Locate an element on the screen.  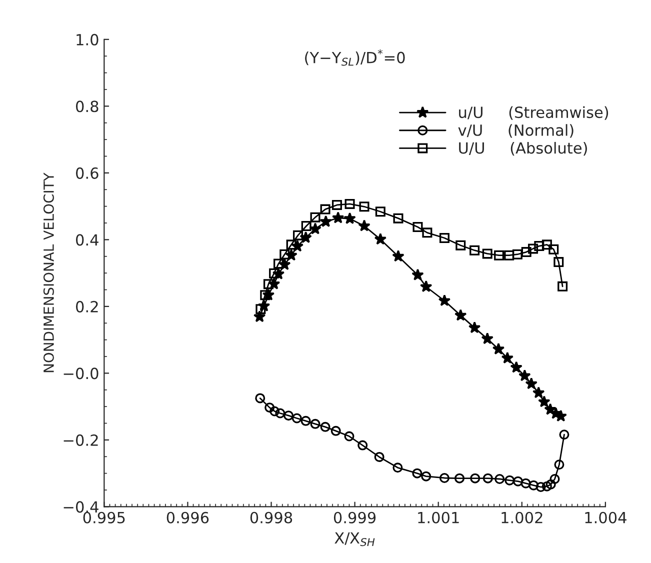
x-tick-label: 1.001 is located at coordinates (438, 518).